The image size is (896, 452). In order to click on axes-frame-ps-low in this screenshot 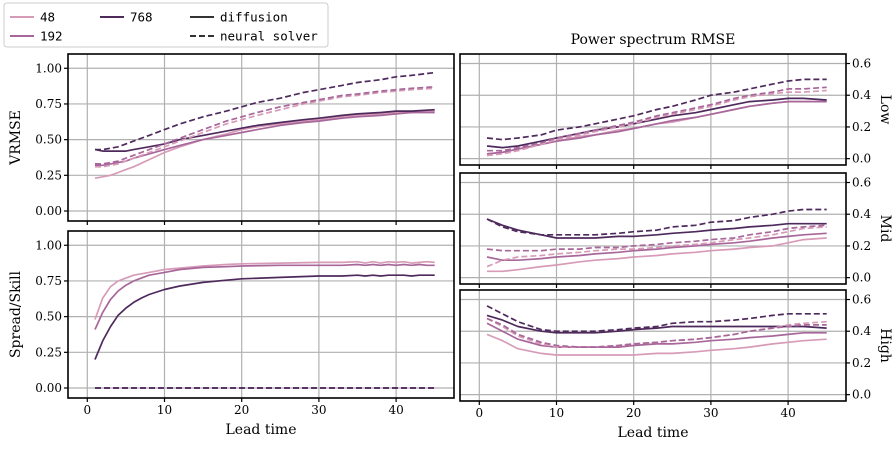, I will do `click(653, 109)`.